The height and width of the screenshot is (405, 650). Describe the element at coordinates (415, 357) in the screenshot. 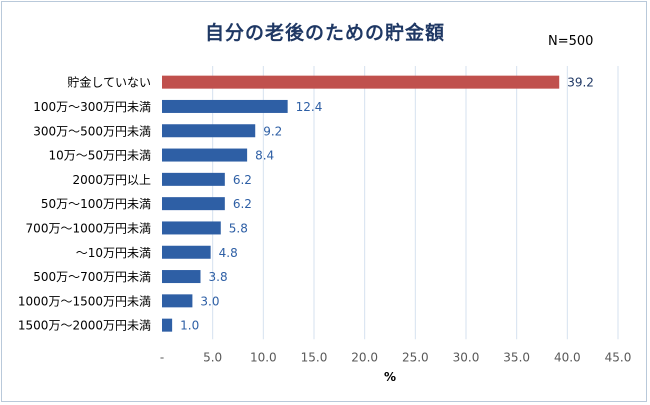

I see `x-tick-label: 25.0` at that location.